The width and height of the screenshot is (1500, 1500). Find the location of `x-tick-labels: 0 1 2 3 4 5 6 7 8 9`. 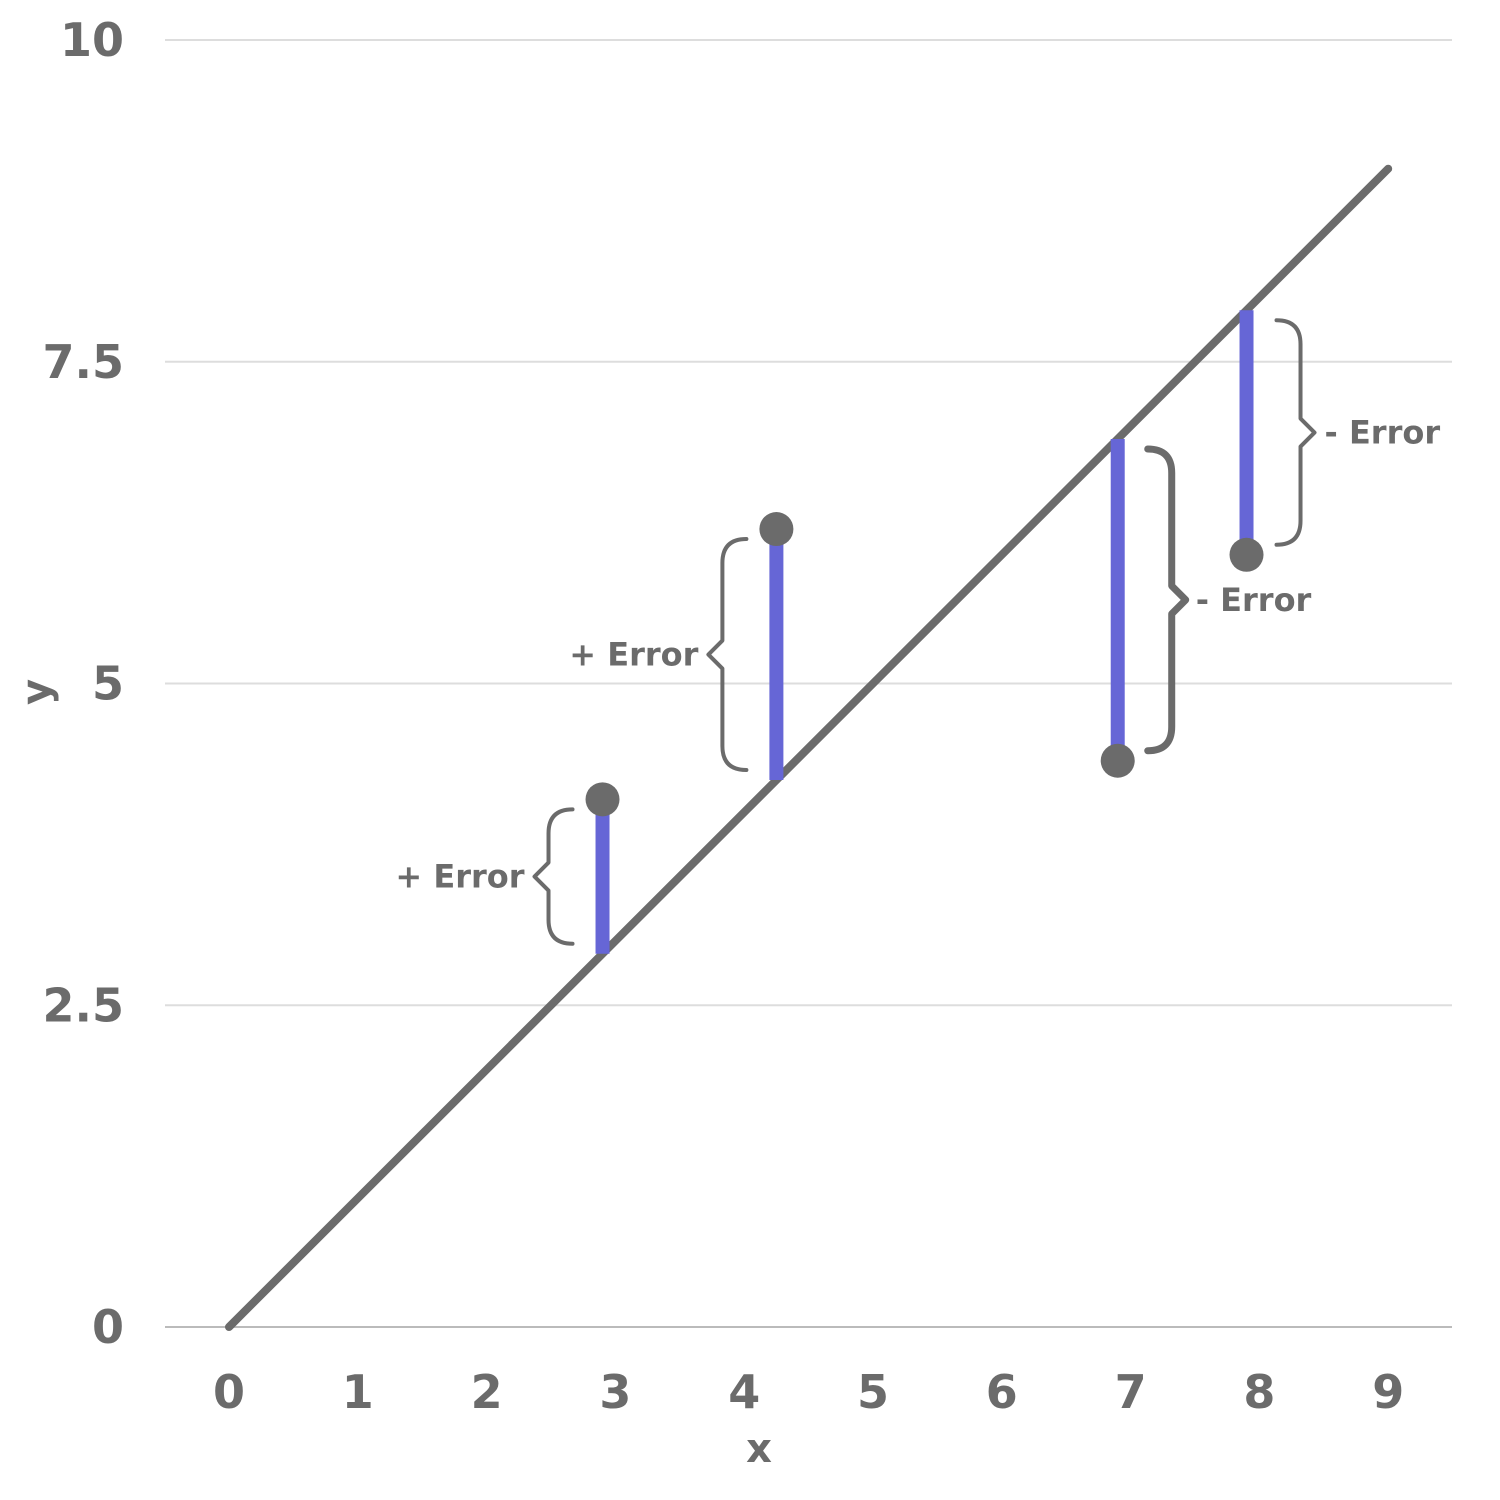

x-tick-labels: 0 1 2 3 4 5 6 7 8 9 is located at coordinates (808, 1392).